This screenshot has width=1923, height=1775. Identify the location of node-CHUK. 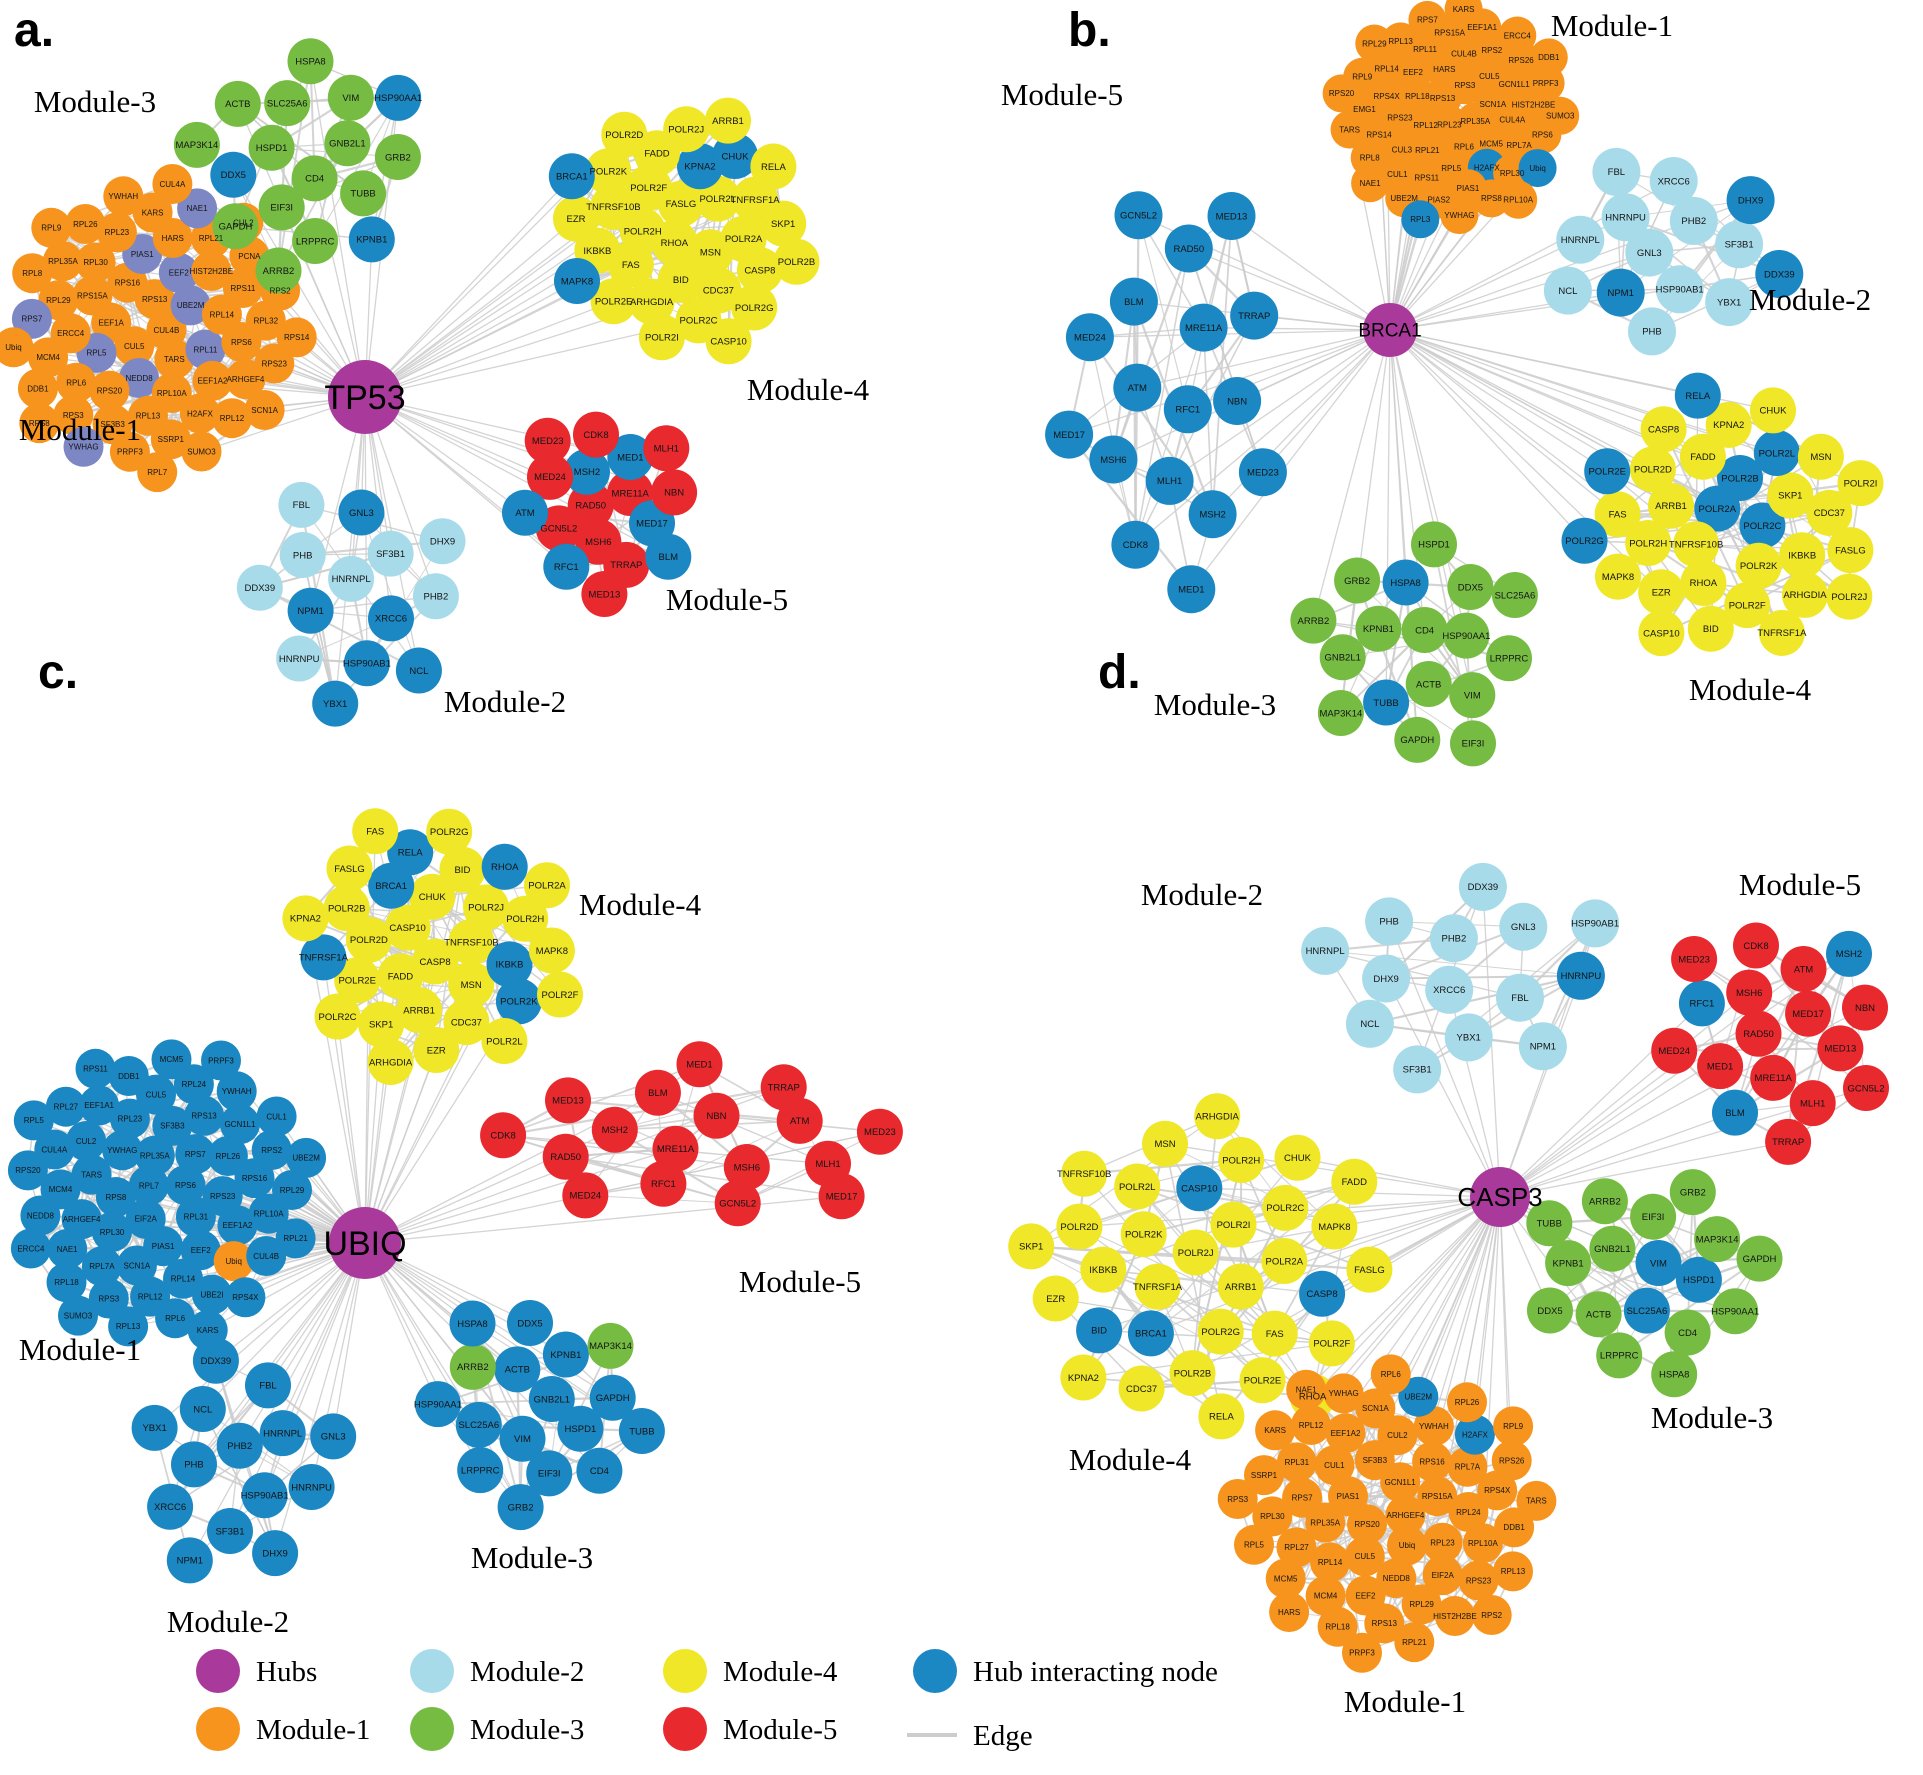
(1297, 1157).